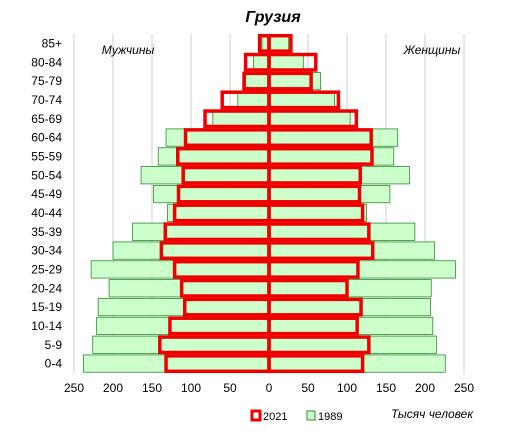 The image size is (514, 432). Describe the element at coordinates (46, 232) in the screenshot. I see `y-tick-label-35-39: 35-39` at that location.